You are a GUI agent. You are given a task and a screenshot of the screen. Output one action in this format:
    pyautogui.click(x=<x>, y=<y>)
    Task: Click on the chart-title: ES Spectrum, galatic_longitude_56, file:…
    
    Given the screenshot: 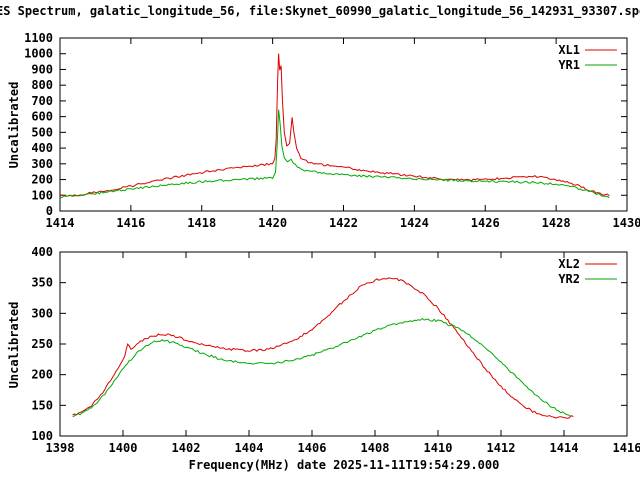 What is the action you would take?
    pyautogui.click(x=320, y=11)
    